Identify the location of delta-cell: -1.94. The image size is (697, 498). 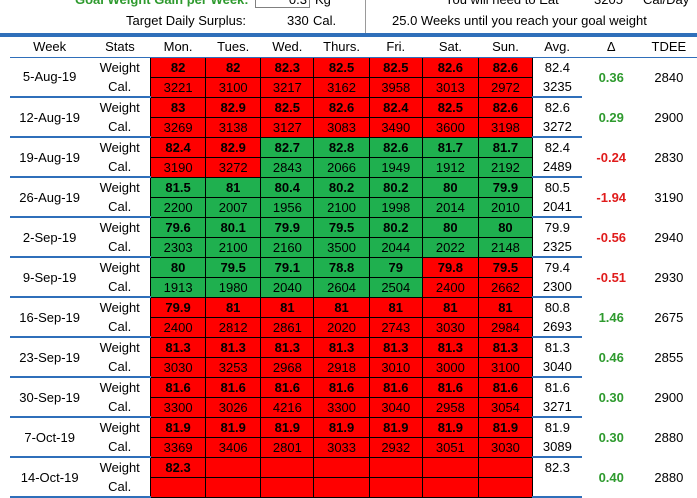
(611, 197).